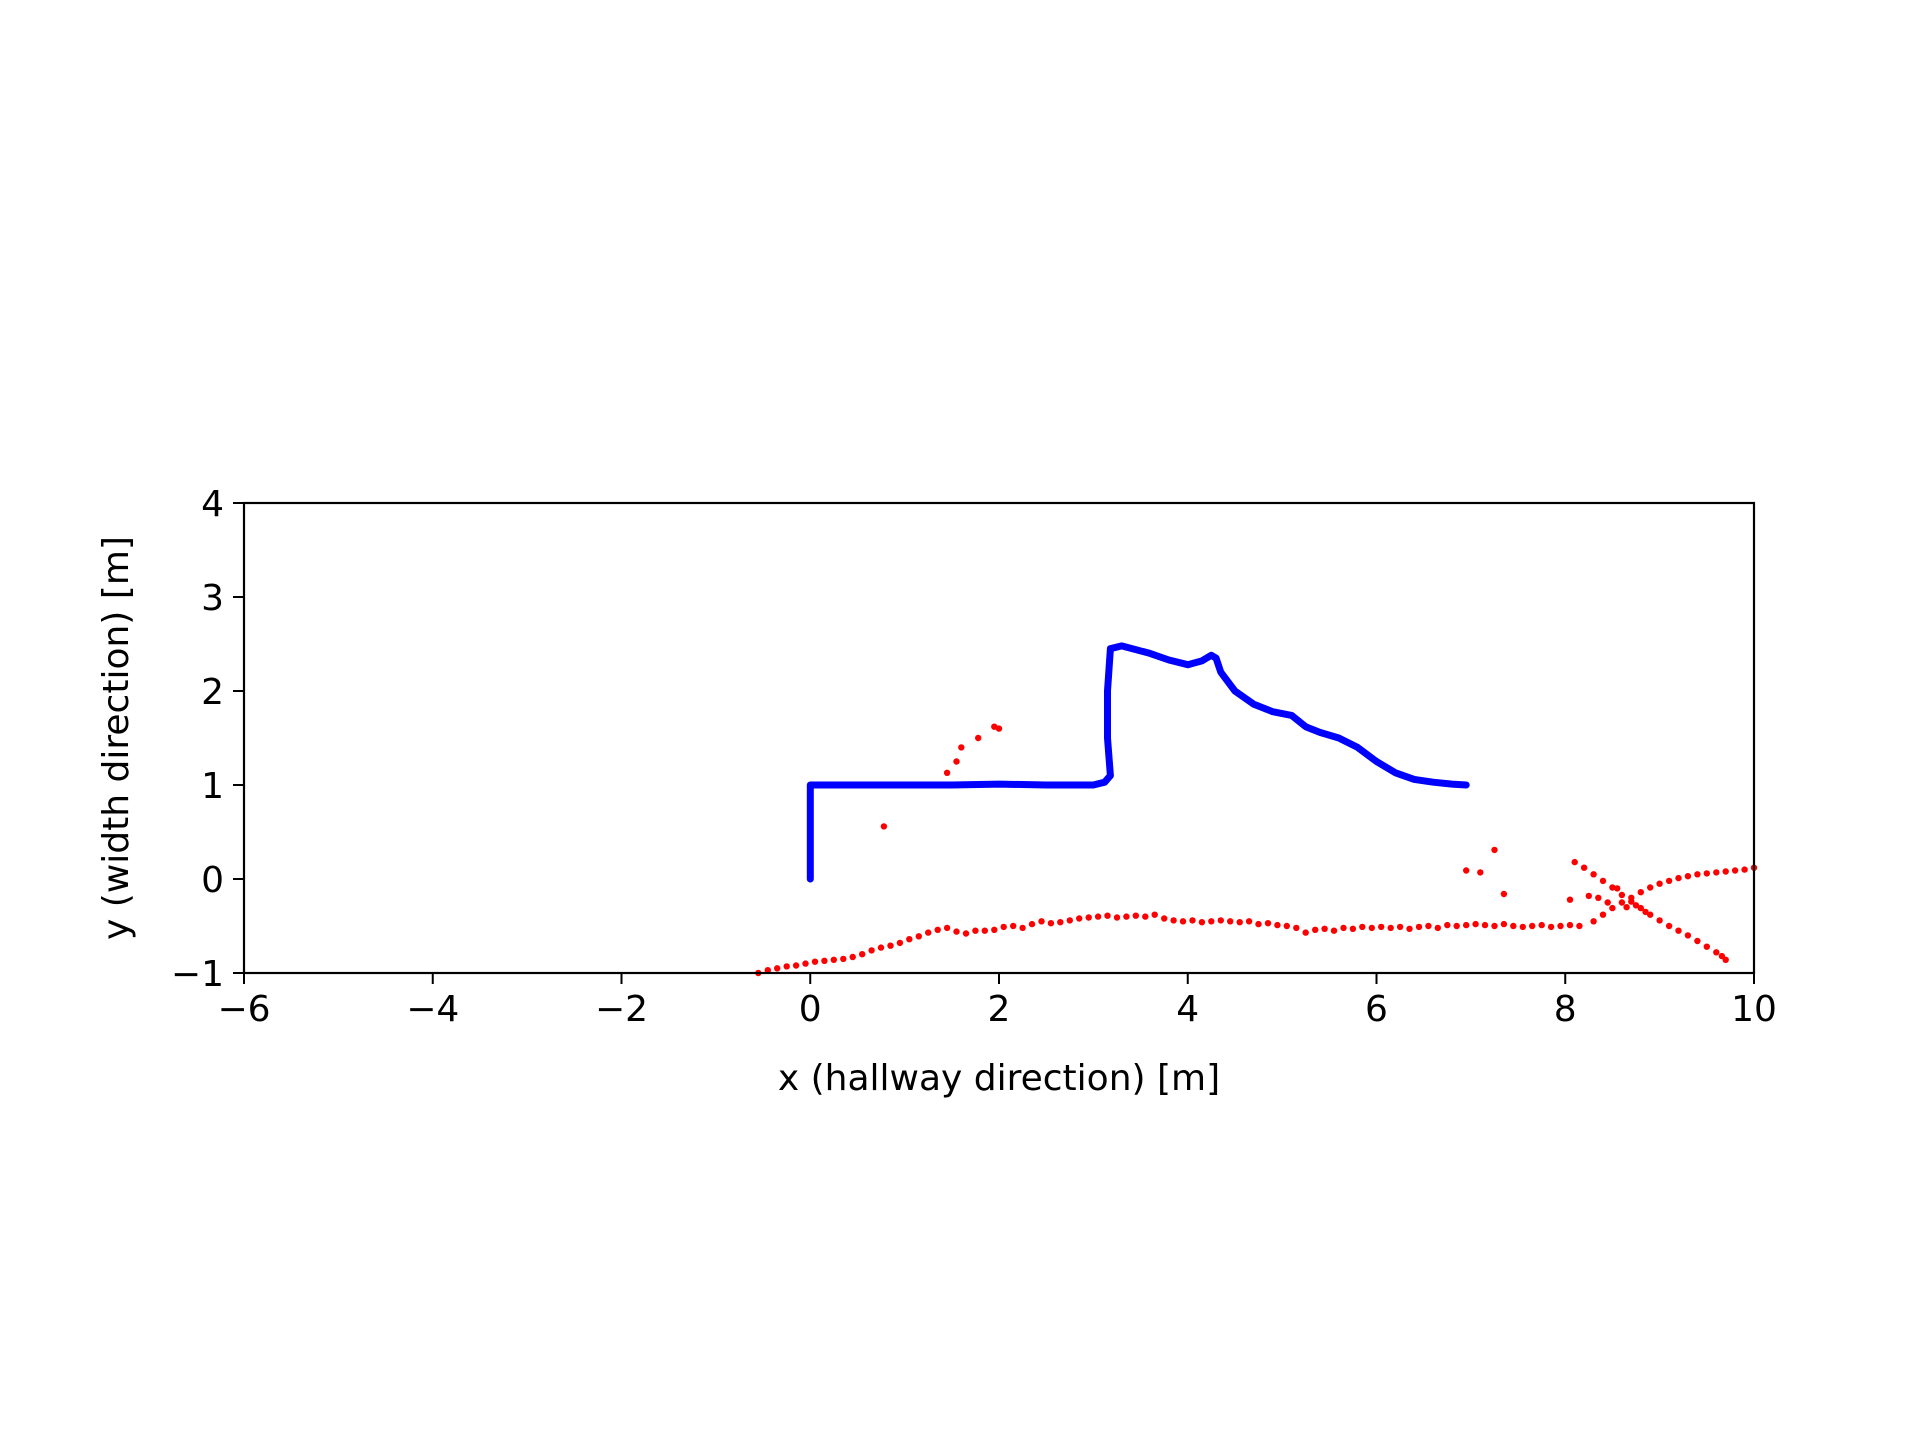  I want to click on x-tick-label: −4, so click(432, 1009).